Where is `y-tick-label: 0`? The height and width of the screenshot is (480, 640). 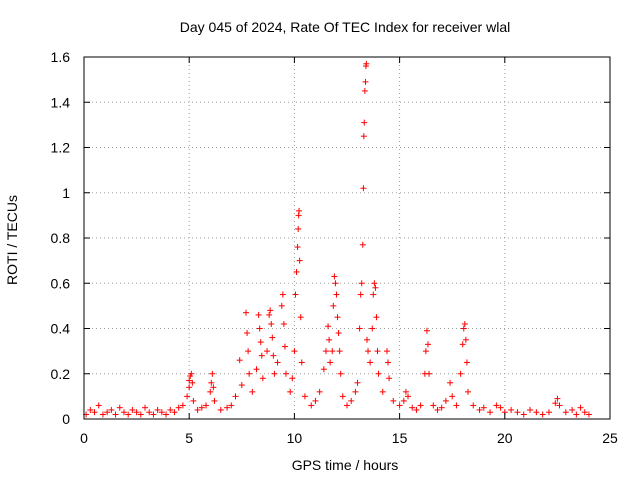
y-tick-label: 0 is located at coordinates (66, 419).